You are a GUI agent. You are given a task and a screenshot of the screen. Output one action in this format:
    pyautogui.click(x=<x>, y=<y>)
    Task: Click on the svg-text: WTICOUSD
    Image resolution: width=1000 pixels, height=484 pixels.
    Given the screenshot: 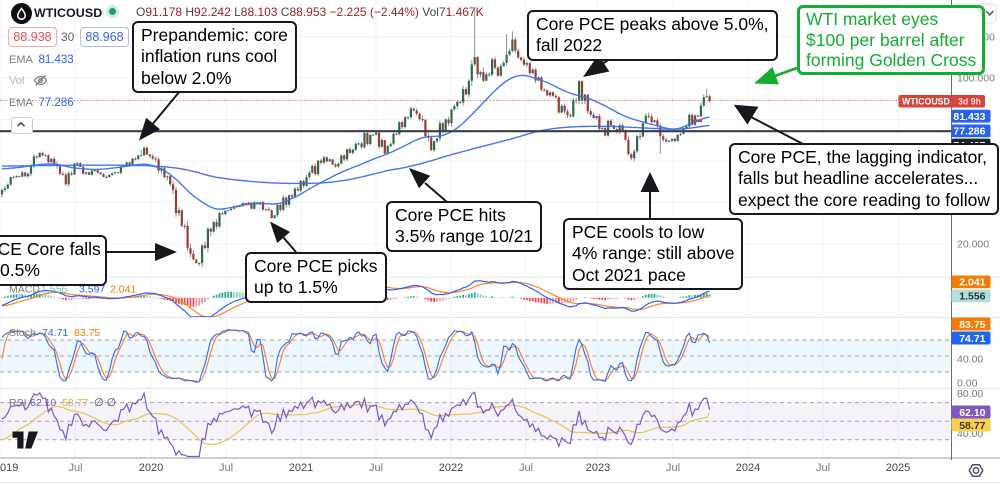 What is the action you would take?
    pyautogui.click(x=926, y=102)
    